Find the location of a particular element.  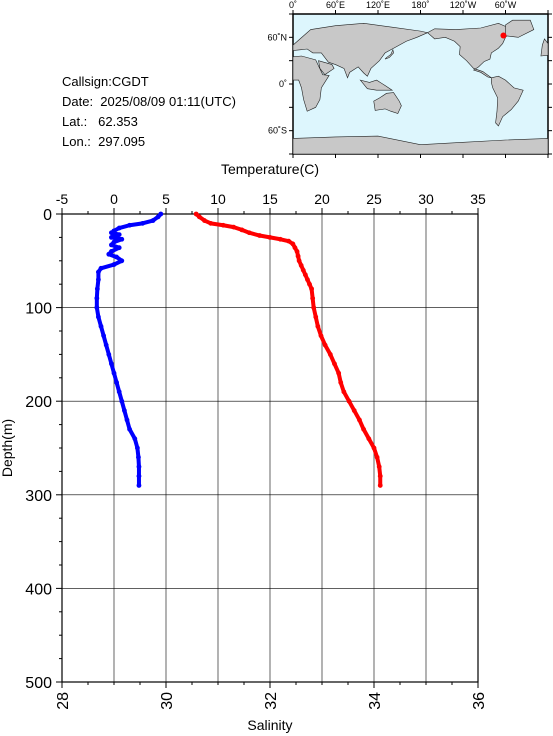

temperature-profile-line is located at coordinates (288, 350).